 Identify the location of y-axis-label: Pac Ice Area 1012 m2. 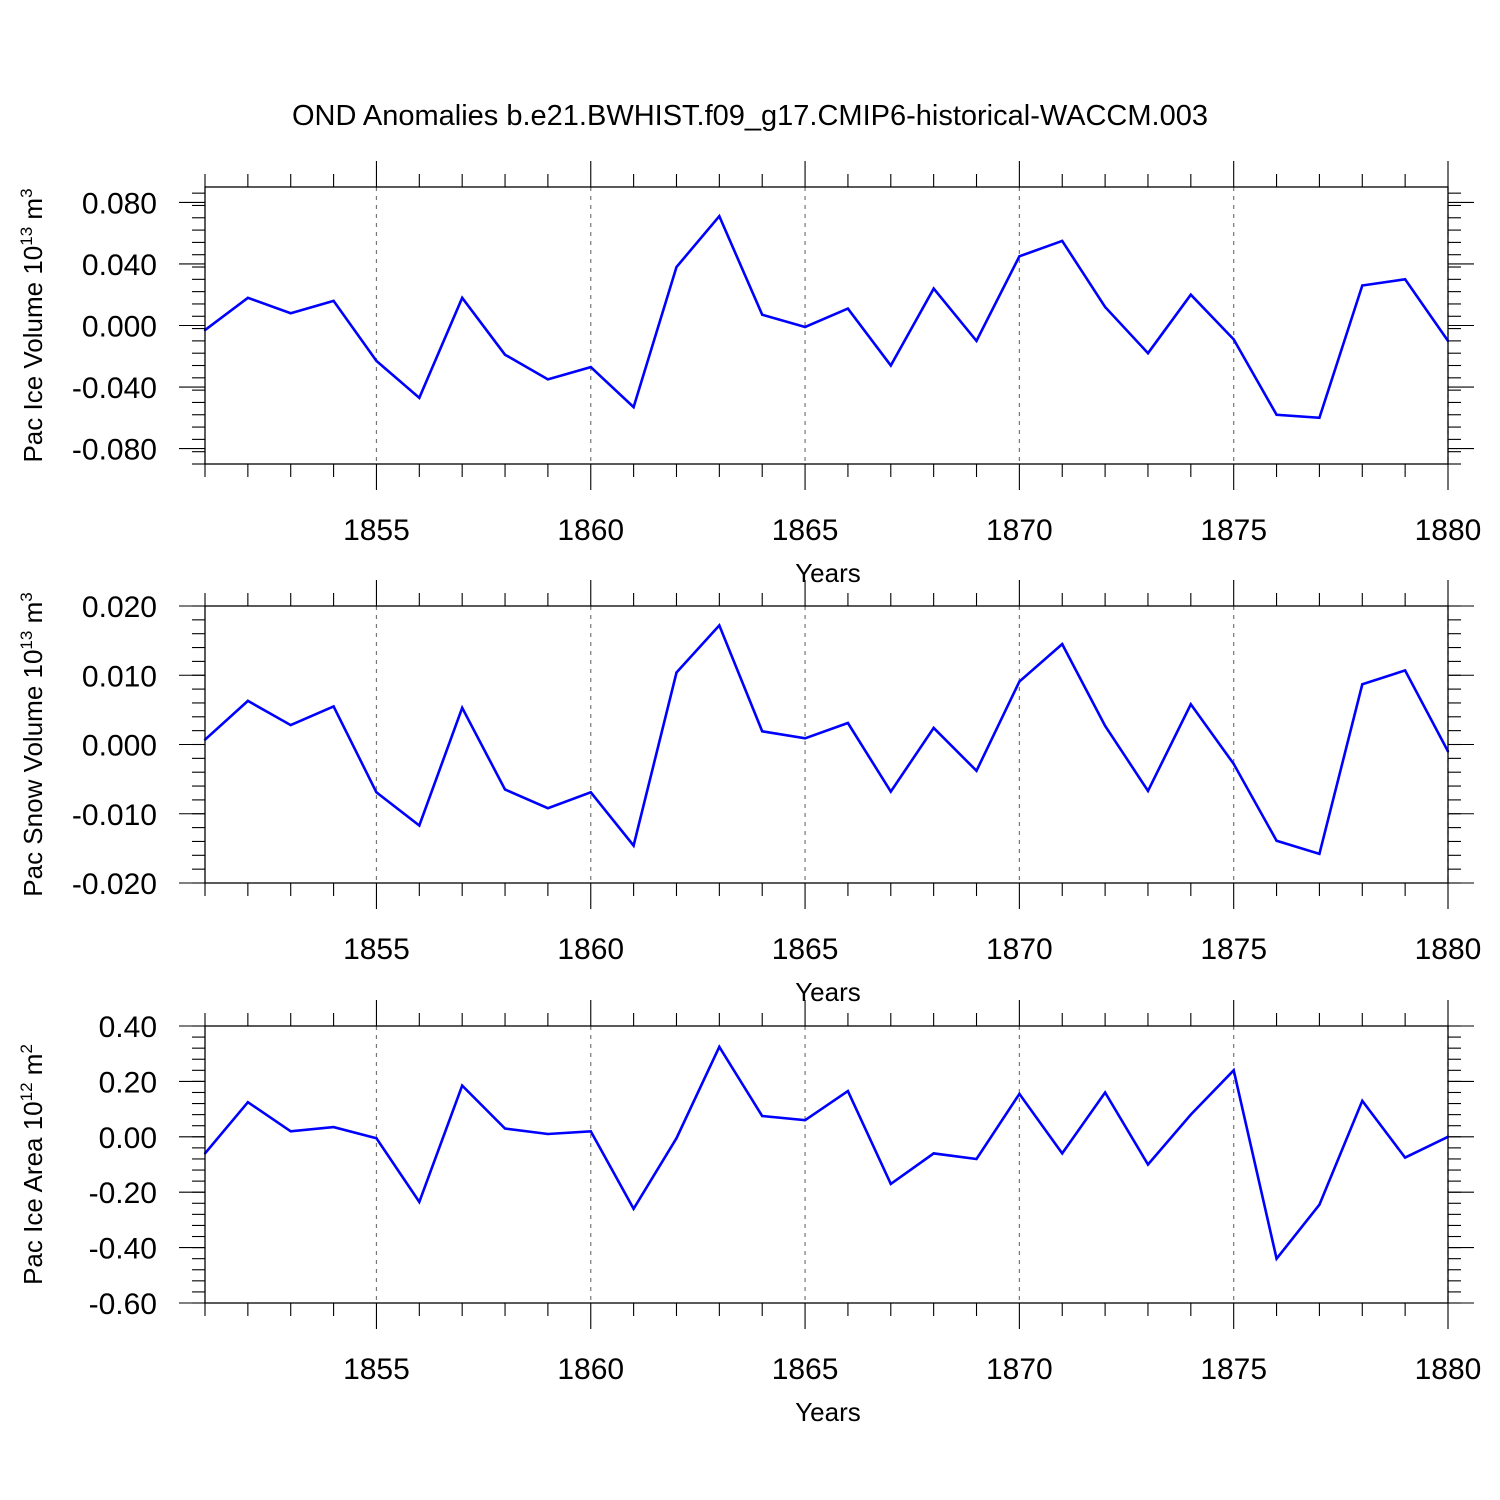
(32, 1164).